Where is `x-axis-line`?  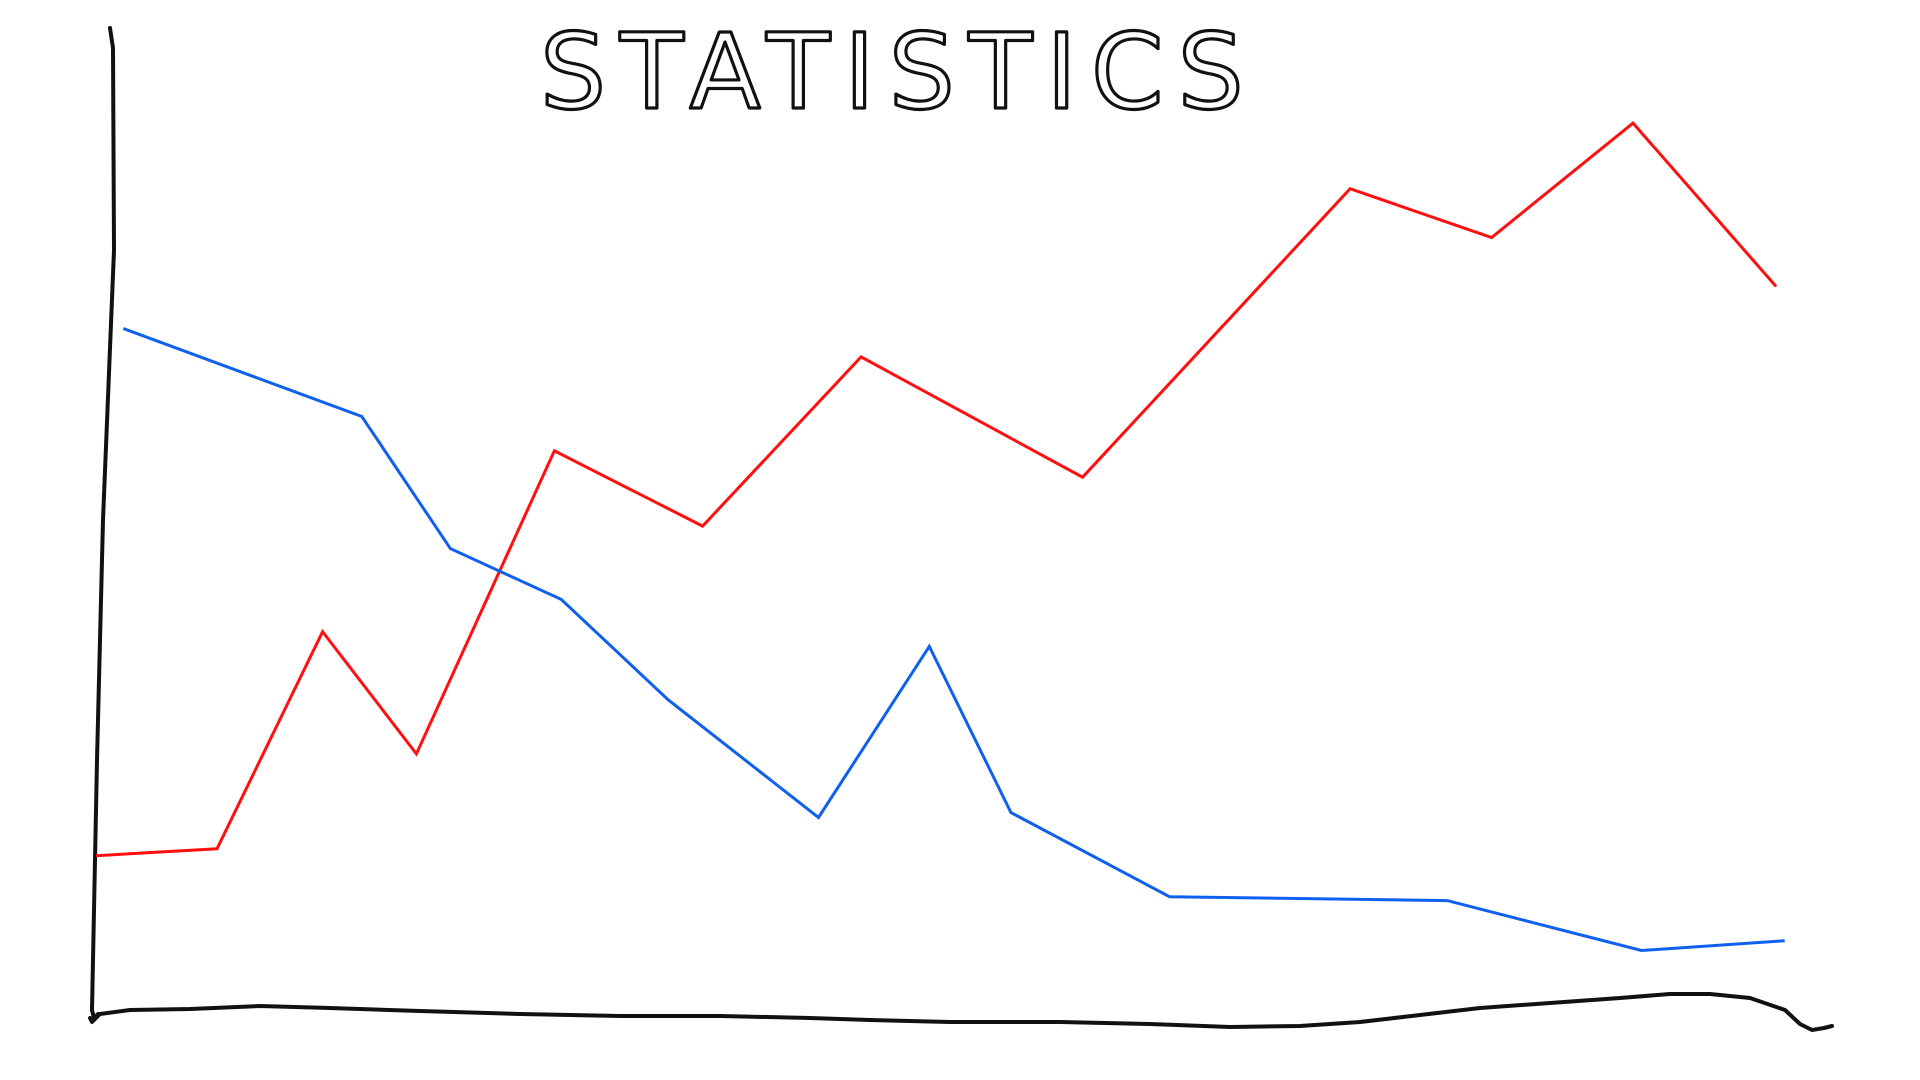 x-axis-line is located at coordinates (961, 1012).